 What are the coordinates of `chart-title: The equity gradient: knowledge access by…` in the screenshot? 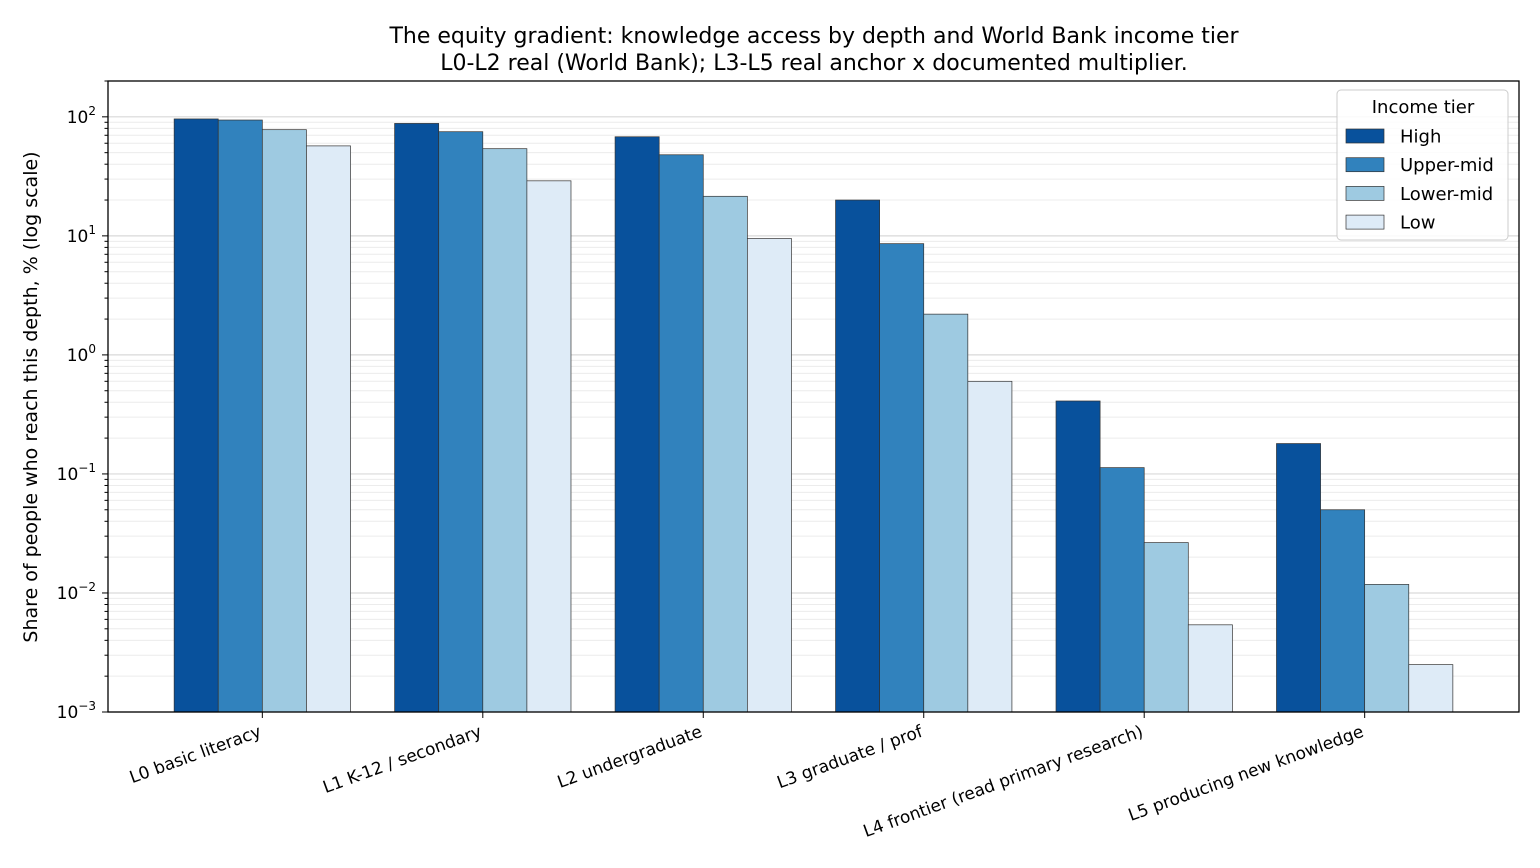 It's located at (813, 36).